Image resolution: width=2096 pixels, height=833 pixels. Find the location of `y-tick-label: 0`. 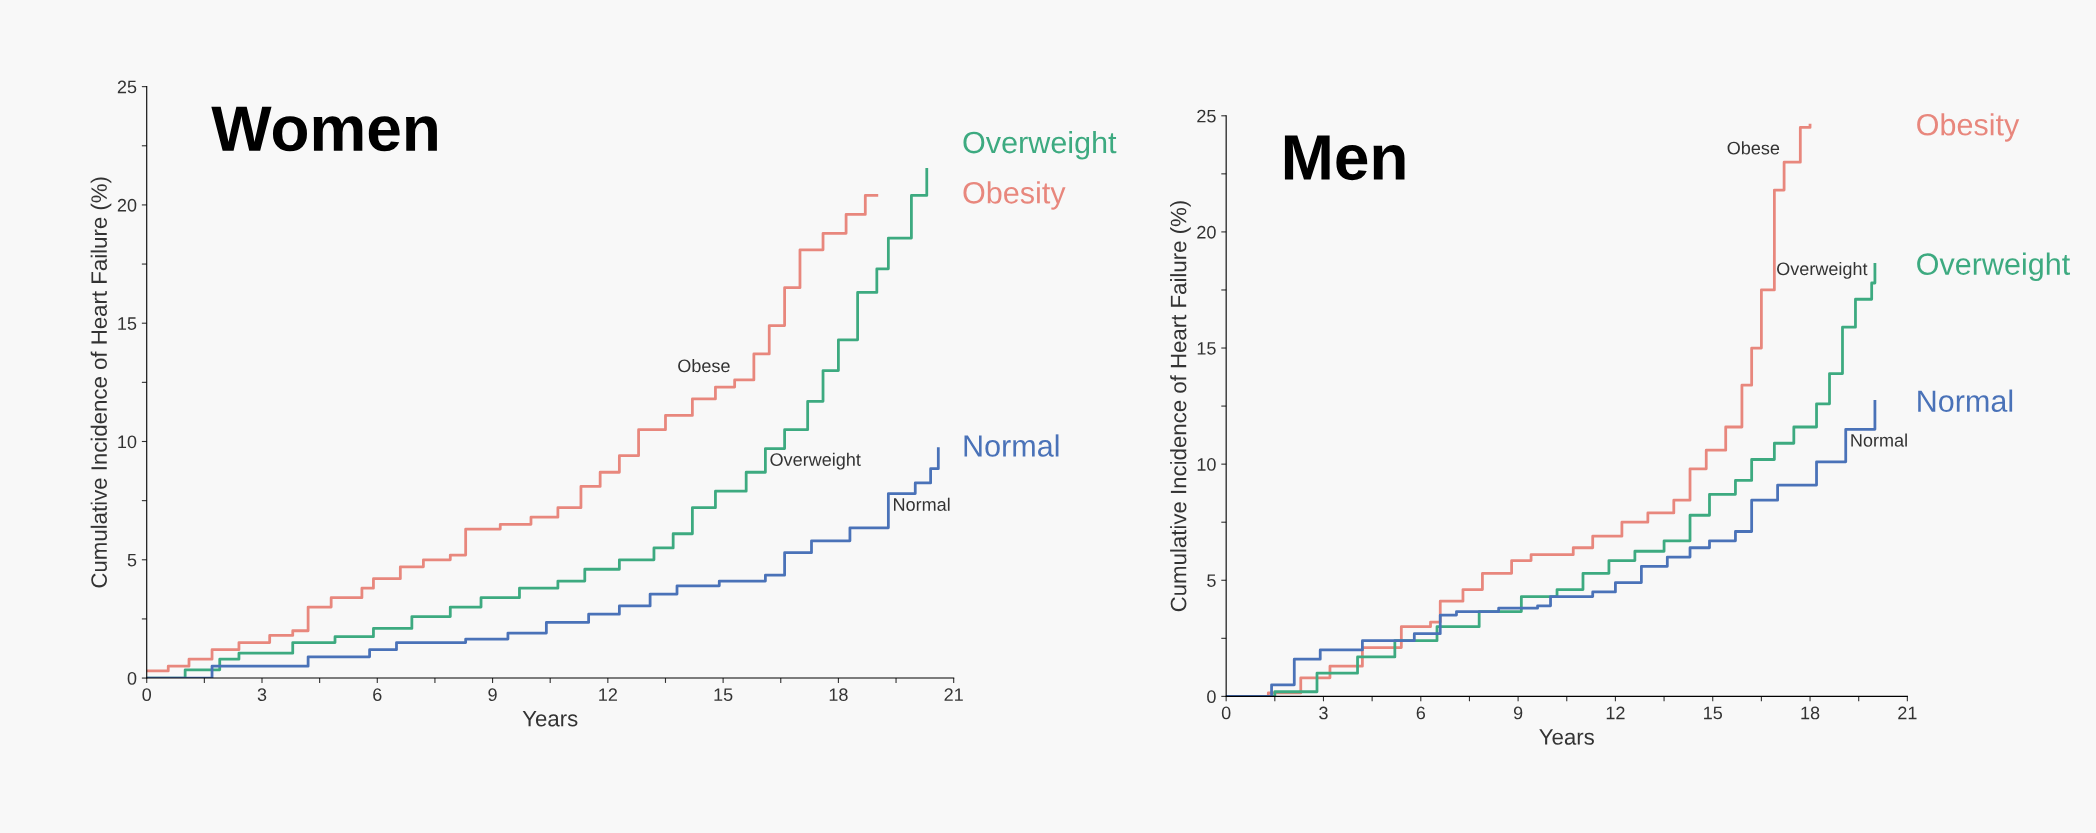

y-tick-label: 0 is located at coordinates (132, 678).